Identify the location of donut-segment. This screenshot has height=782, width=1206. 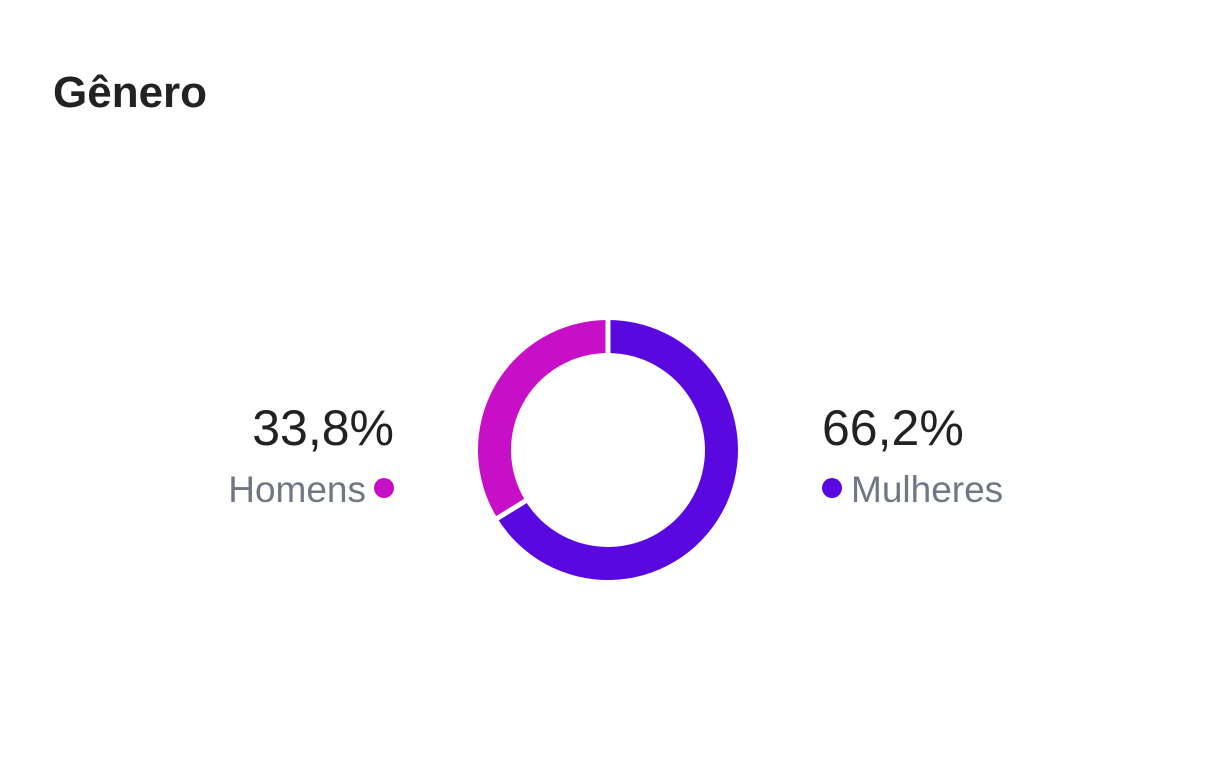
(542, 419).